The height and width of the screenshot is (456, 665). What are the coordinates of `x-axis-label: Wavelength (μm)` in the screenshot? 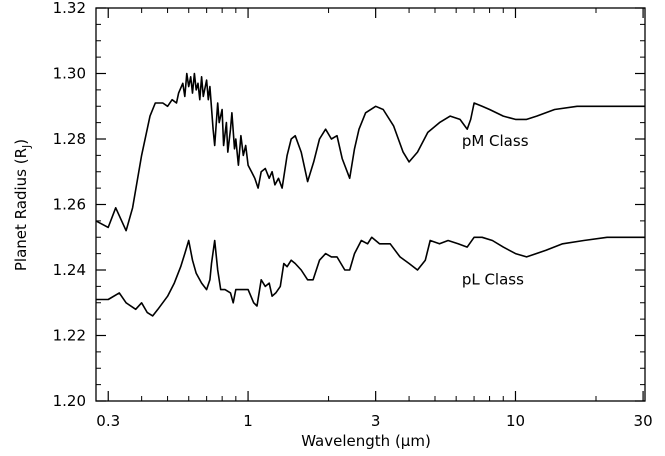 It's located at (366, 441).